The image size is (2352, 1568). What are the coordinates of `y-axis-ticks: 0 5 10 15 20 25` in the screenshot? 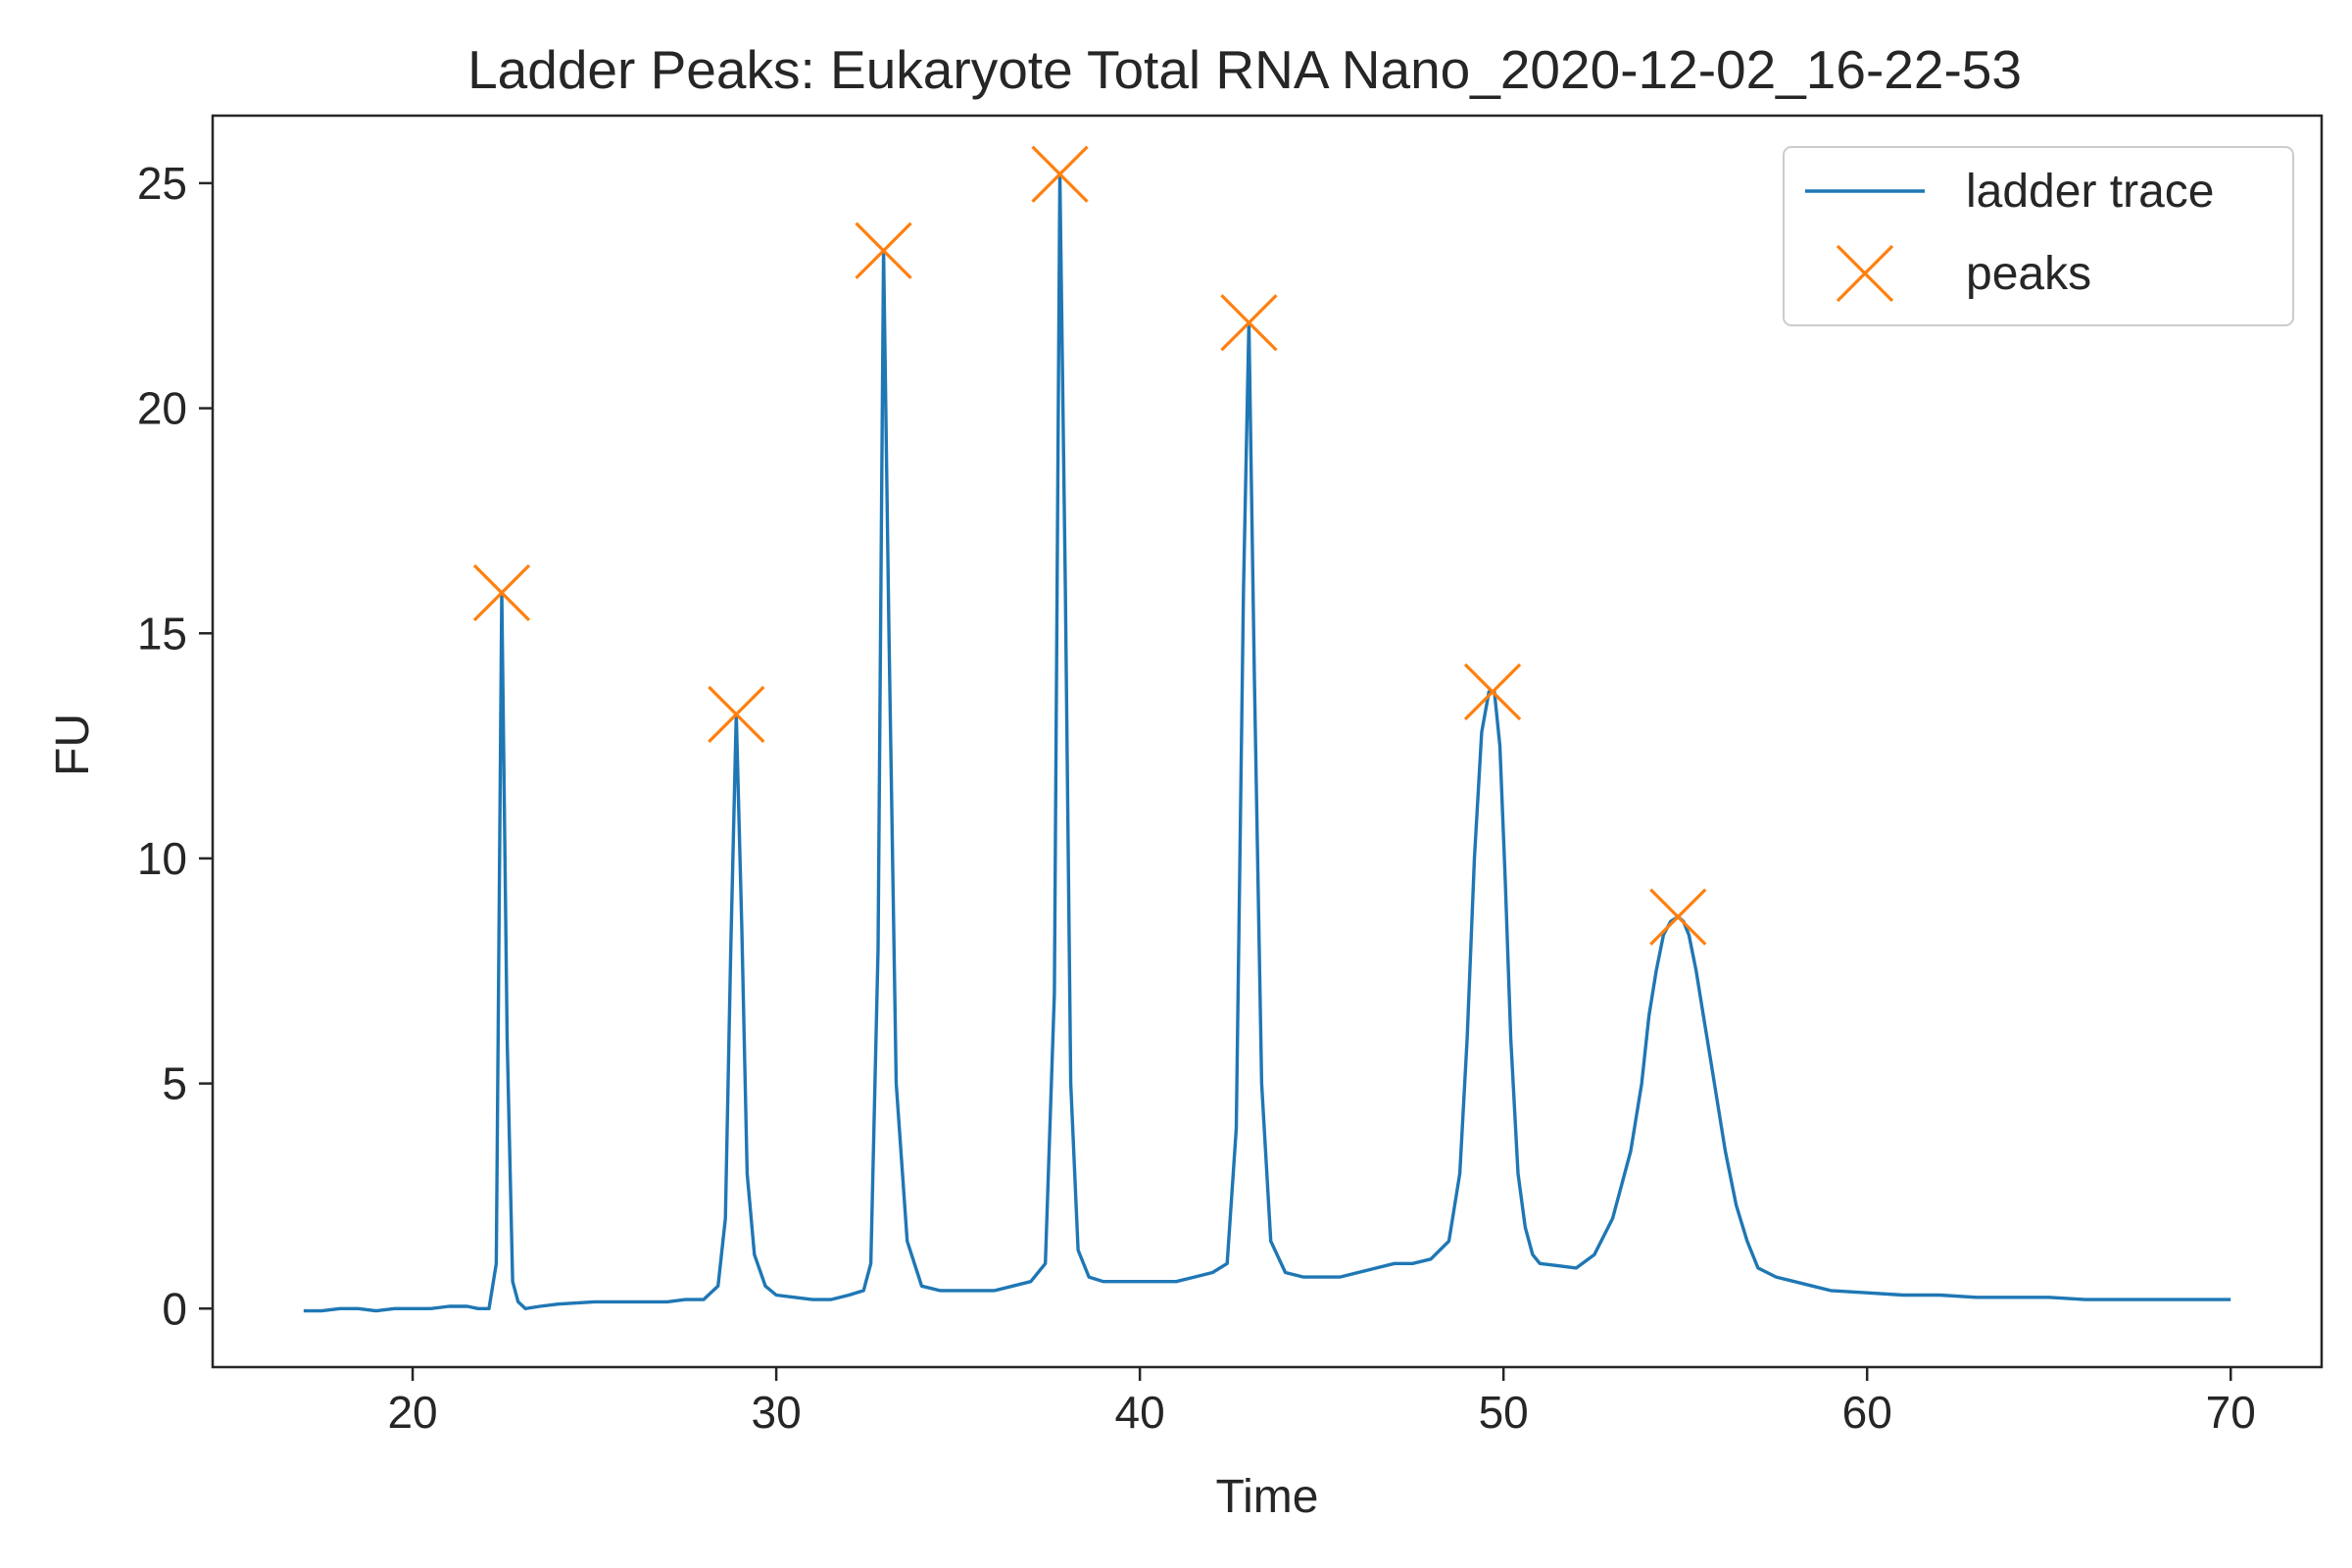 It's located at (175, 746).